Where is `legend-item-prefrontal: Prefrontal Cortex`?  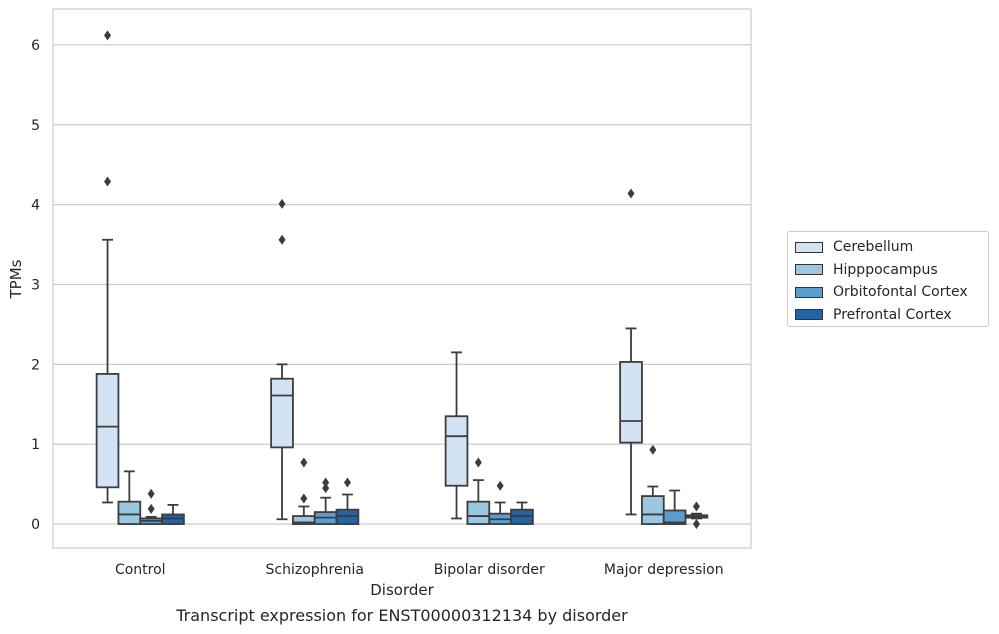
legend-item-prefrontal: Prefrontal Cortex is located at coordinates (890, 315).